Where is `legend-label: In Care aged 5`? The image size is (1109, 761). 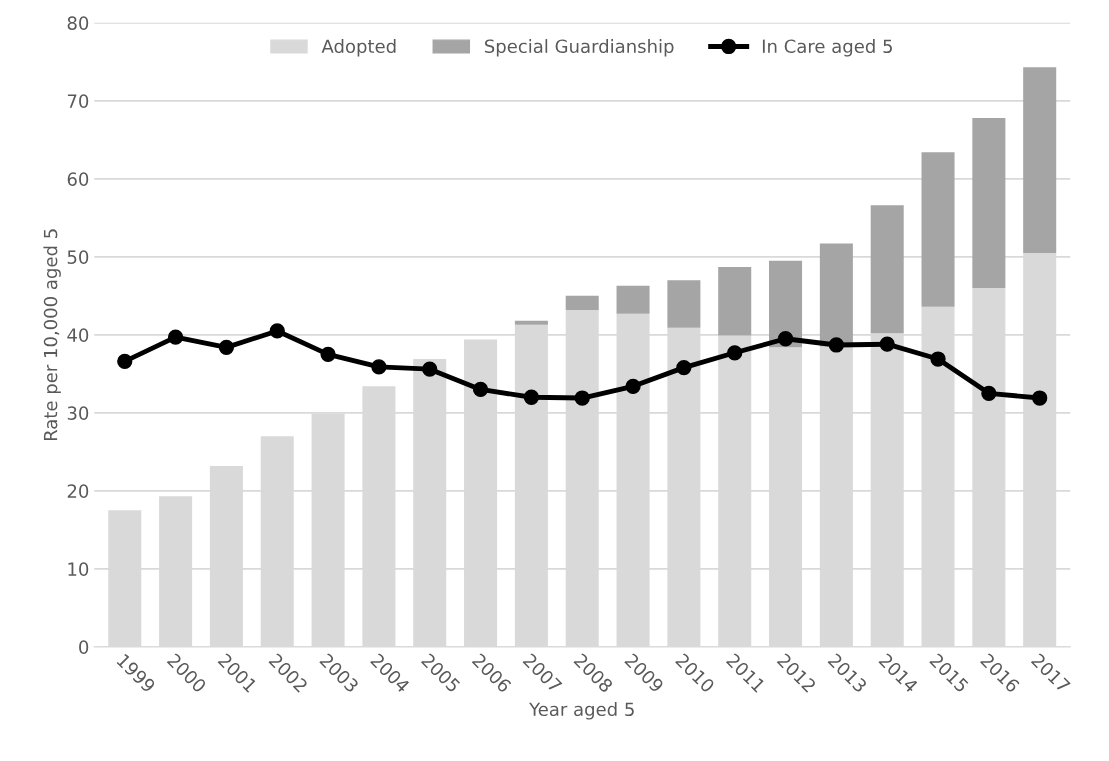
legend-label: In Care aged 5 is located at coordinates (827, 48).